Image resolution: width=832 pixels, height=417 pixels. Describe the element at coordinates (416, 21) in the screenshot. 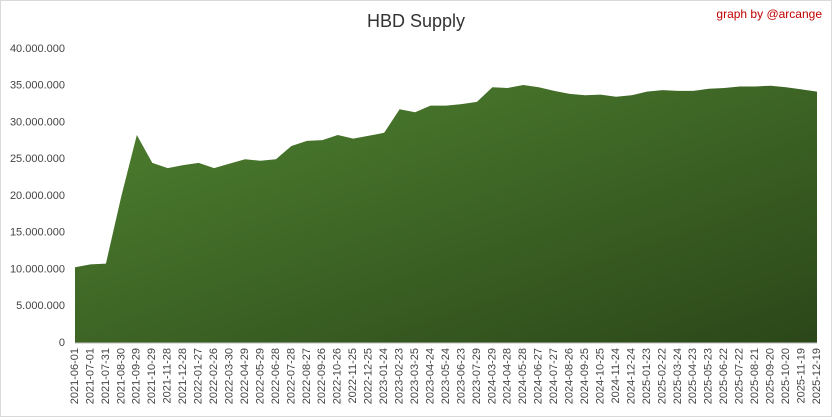

I see `chart-title: HBD Supply` at that location.